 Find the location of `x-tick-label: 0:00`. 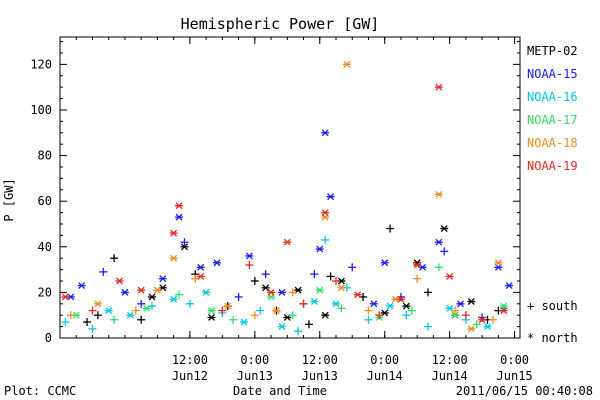

x-tick-label: 0:00 is located at coordinates (254, 360).